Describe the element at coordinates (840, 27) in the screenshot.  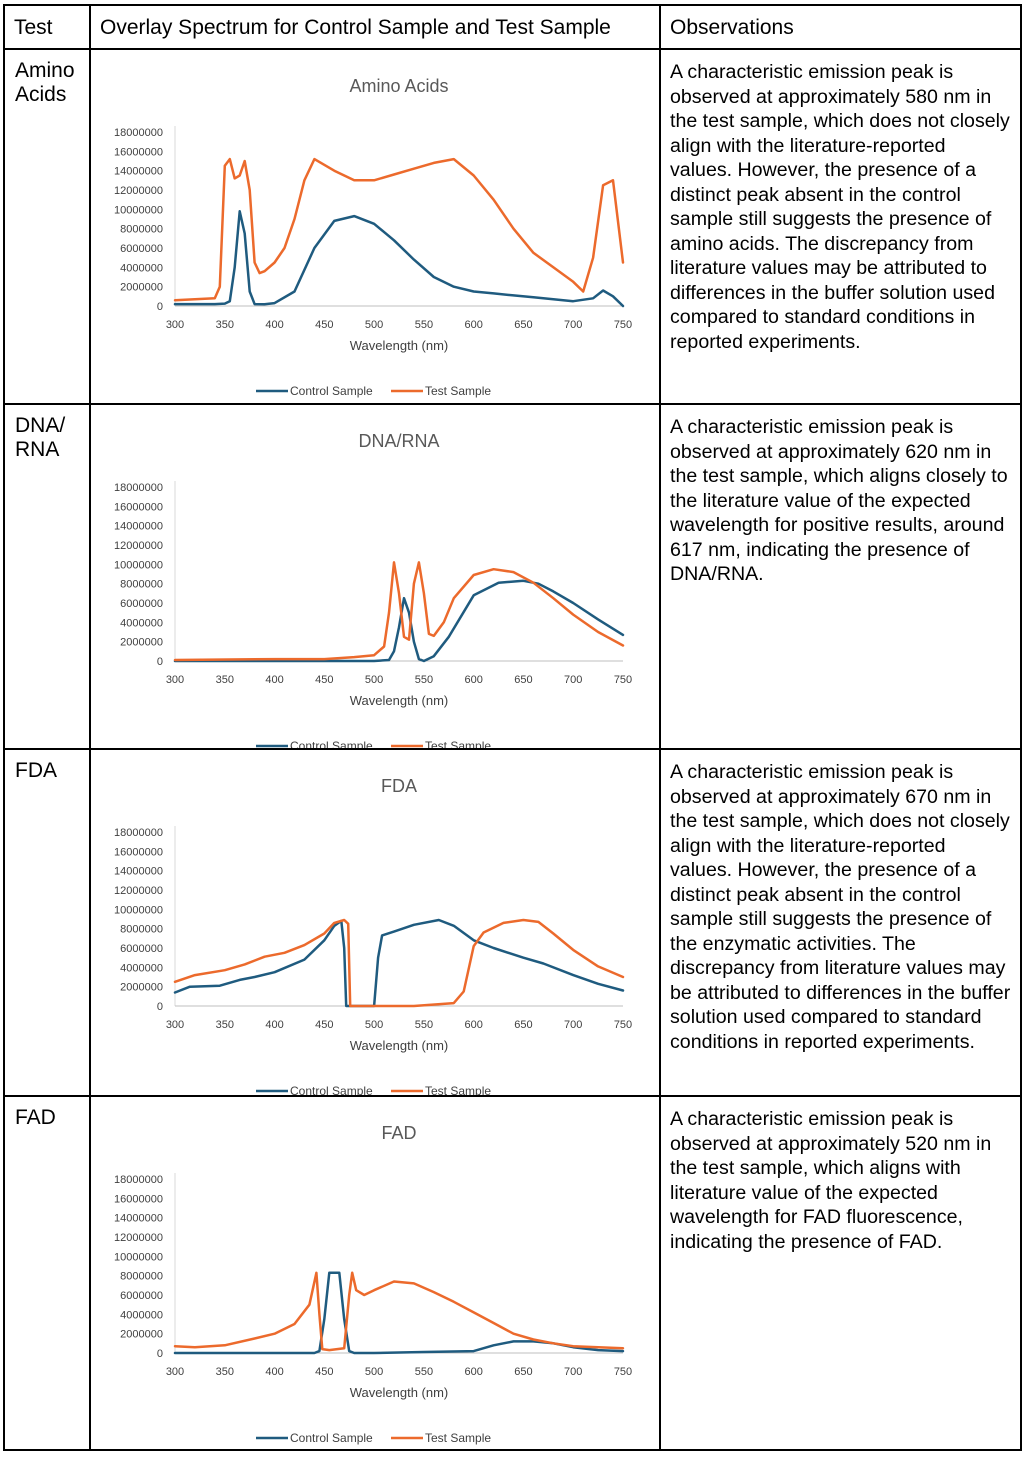
I see `header-observations: Observations` at that location.